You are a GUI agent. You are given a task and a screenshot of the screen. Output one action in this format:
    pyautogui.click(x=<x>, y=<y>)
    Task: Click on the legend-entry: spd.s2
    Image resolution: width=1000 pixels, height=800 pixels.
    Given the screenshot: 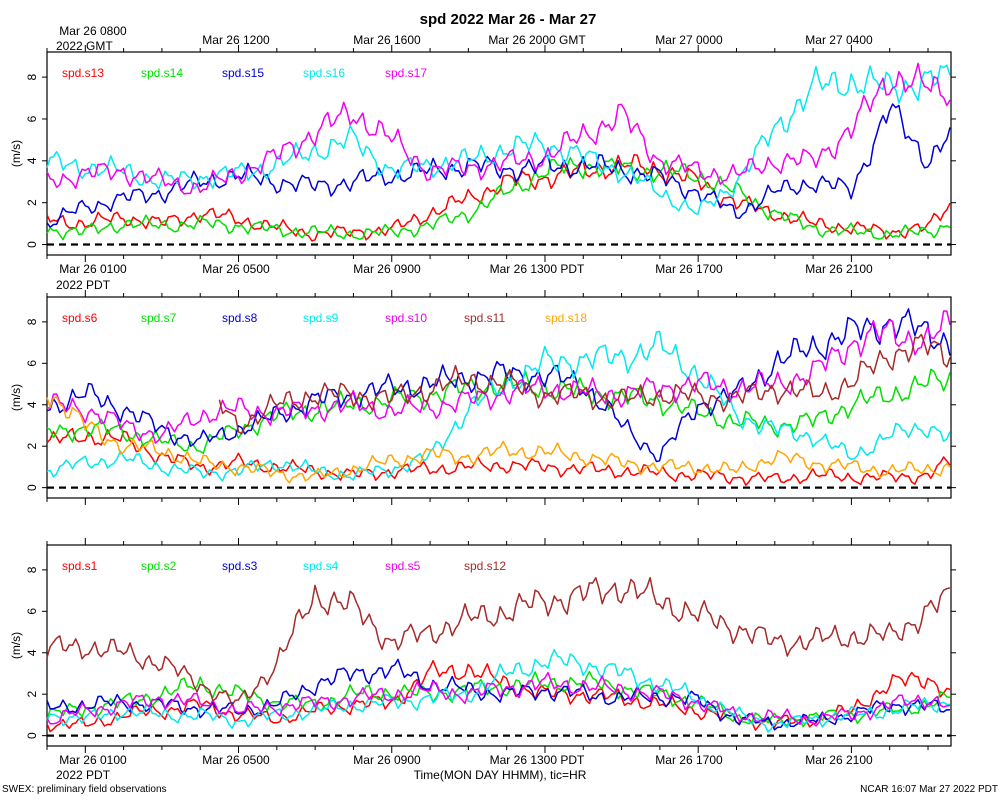 What is the action you would take?
    pyautogui.click(x=159, y=566)
    